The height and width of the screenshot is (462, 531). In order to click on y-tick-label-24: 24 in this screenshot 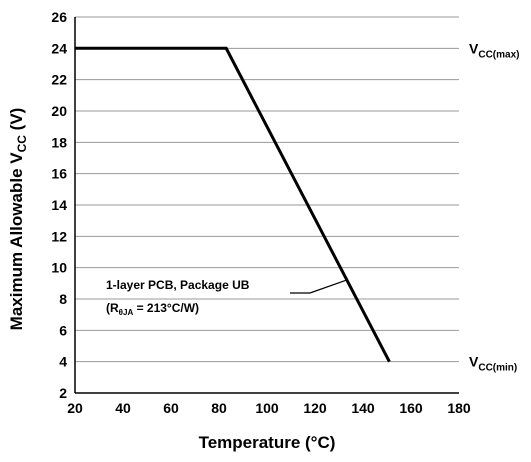, I will do `click(59, 48)`.